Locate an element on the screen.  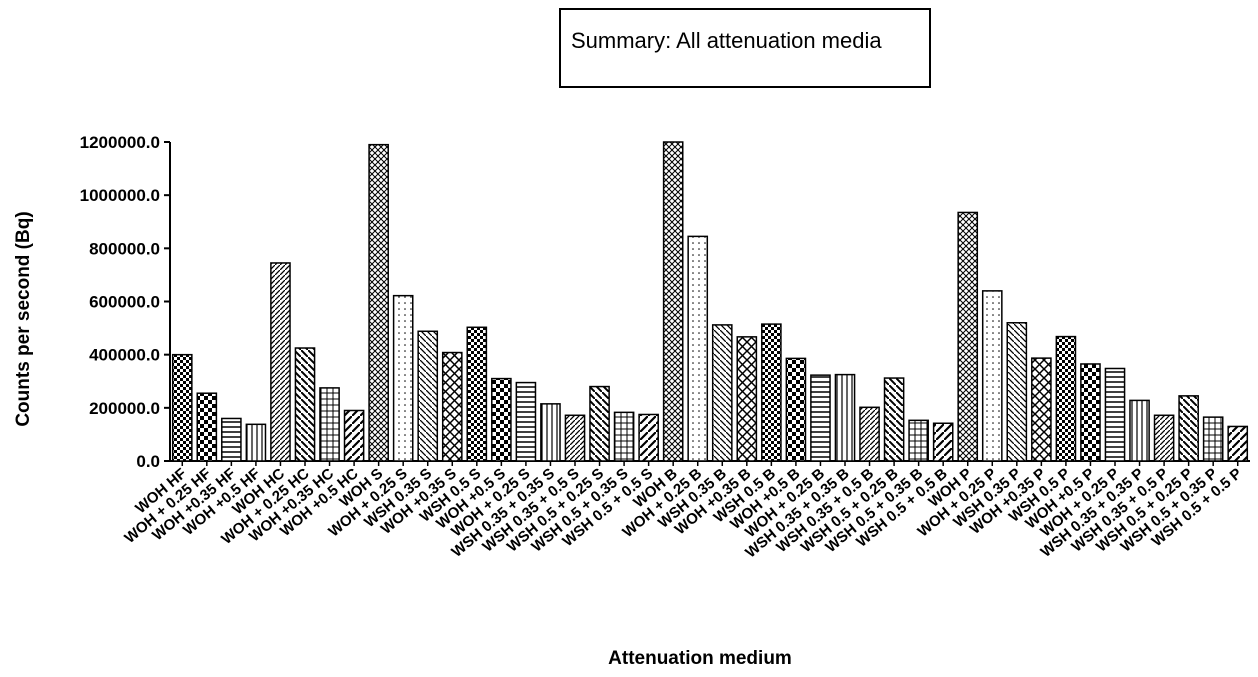
y-tick-label: 1200000.0 is located at coordinates (120, 142).